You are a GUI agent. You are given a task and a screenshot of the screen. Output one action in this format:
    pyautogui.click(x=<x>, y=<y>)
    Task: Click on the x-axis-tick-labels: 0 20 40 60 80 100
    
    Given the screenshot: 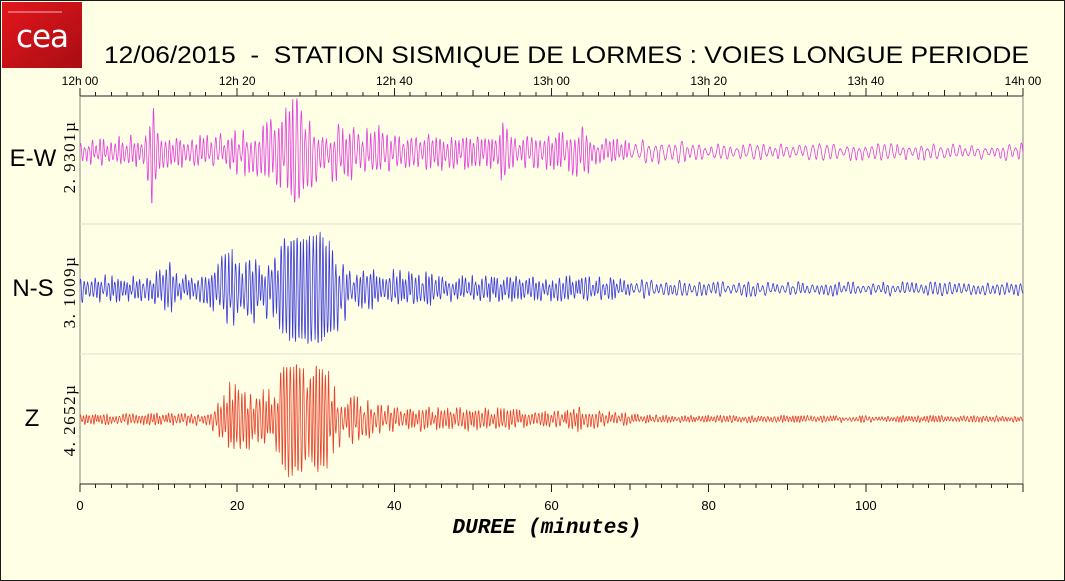 What is the action you would take?
    pyautogui.click(x=476, y=505)
    